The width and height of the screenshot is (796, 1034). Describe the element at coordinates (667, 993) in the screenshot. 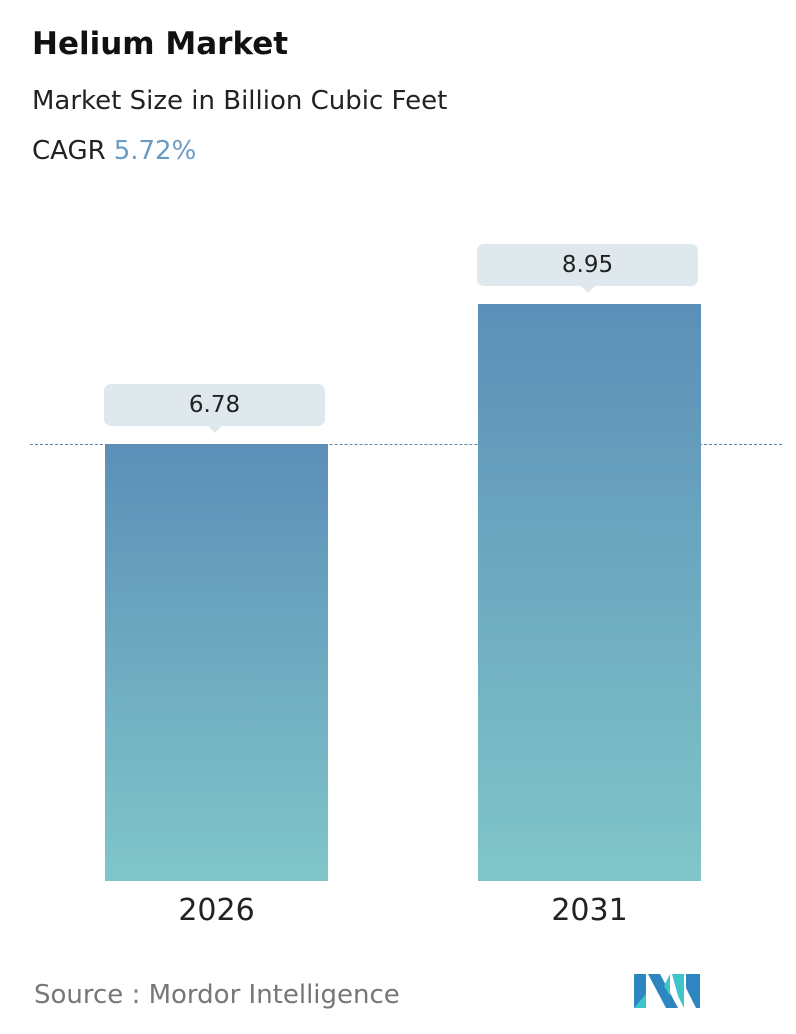

I see `mordor-intelligence-logo` at that location.